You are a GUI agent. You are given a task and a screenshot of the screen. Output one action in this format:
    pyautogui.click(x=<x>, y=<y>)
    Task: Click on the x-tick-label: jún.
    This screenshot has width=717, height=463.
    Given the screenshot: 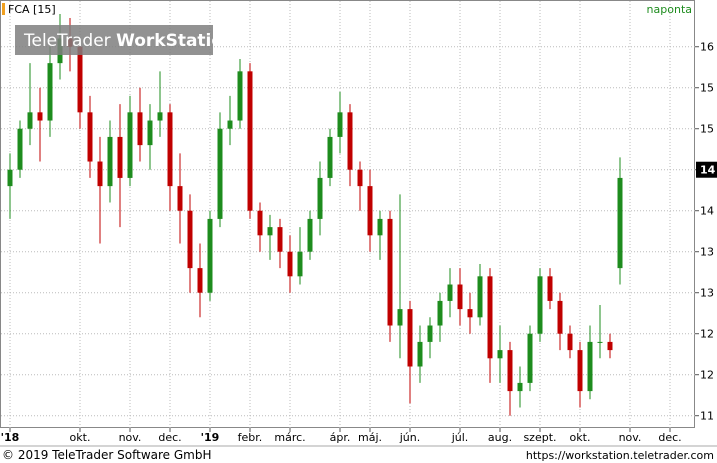 What is the action you would take?
    pyautogui.click(x=410, y=437)
    